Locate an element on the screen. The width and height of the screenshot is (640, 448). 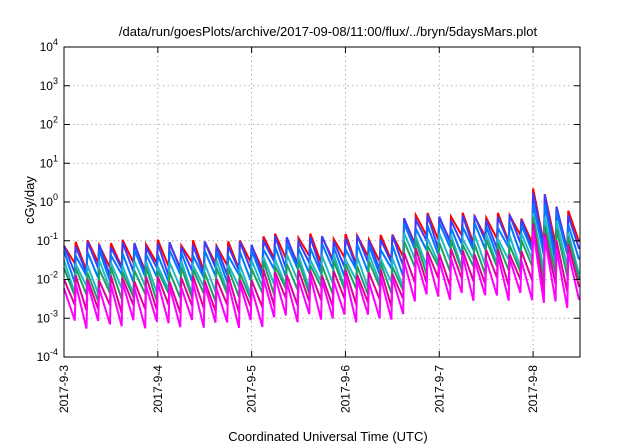
x-tick-label: 2017-9-7 is located at coordinates (439, 389).